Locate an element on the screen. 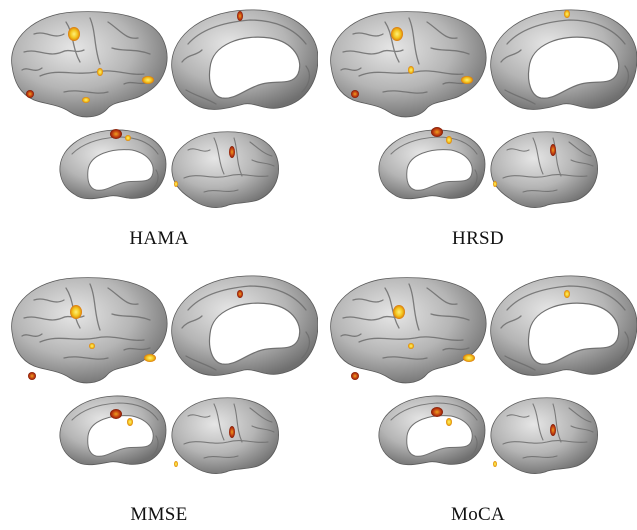 The height and width of the screenshot is (530, 637). panel-label-mmse: MMSE is located at coordinates (159, 514).